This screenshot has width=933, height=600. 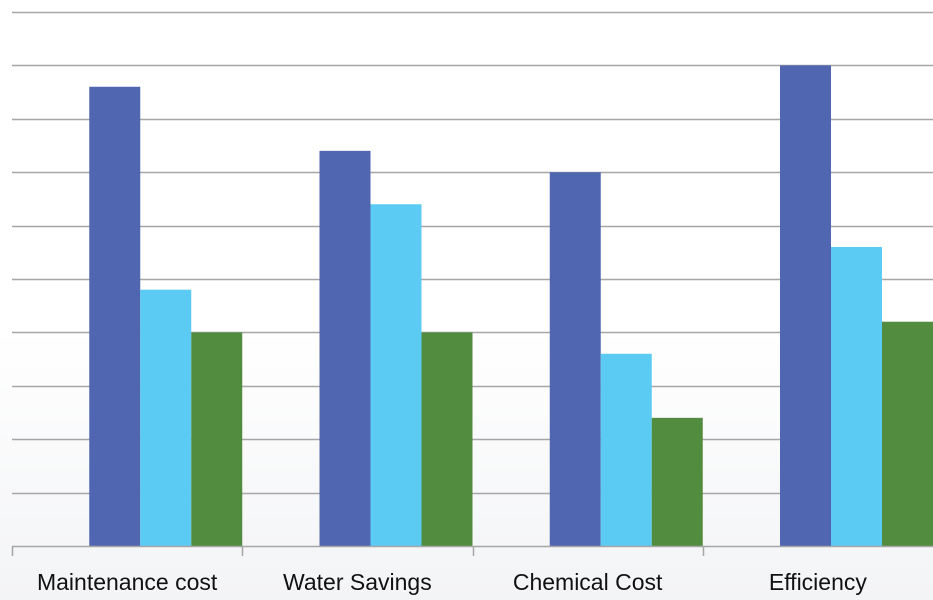 What do you see at coordinates (818, 582) in the screenshot?
I see `x-tick-label: Efficiency` at bounding box center [818, 582].